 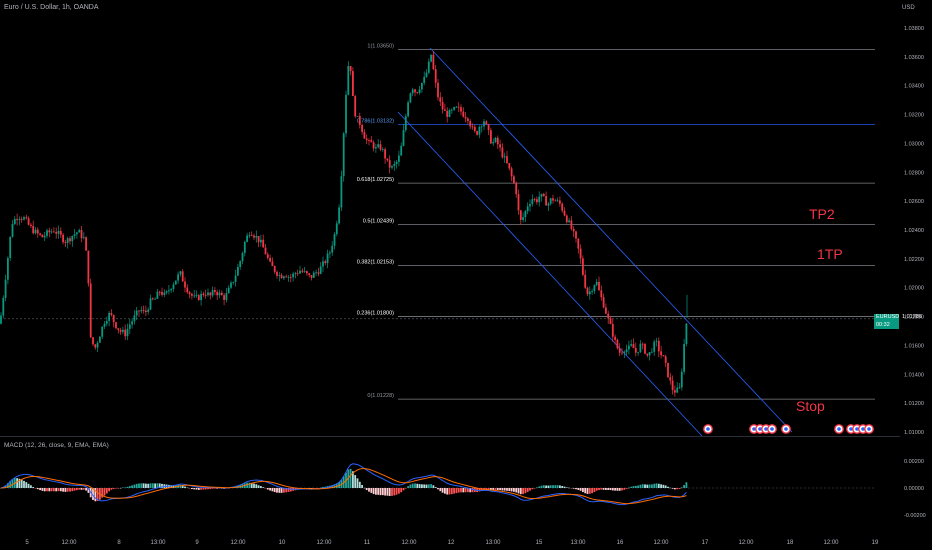 What do you see at coordinates (914, 116) in the screenshot?
I see `price-axis-label: 1.03200` at bounding box center [914, 116].